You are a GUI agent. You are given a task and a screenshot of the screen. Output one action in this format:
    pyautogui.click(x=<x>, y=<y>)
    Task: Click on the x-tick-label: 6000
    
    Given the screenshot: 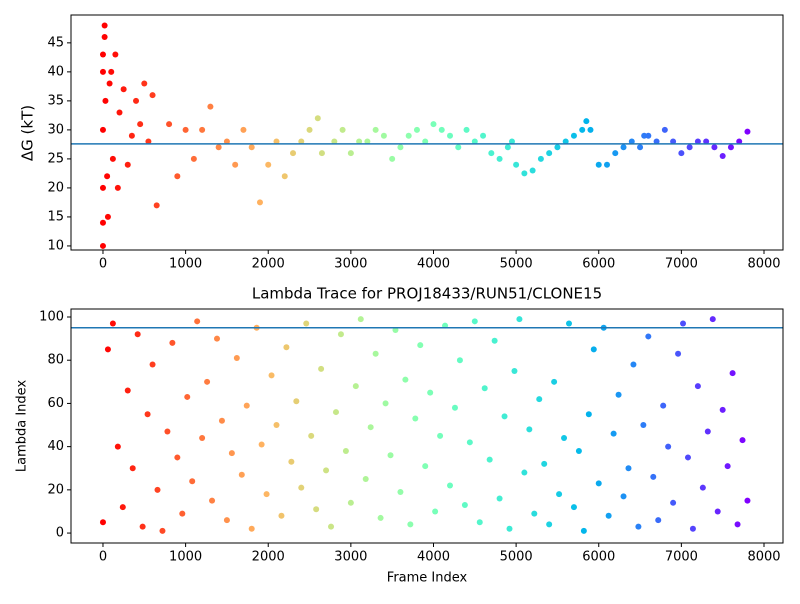 What is the action you would take?
    pyautogui.click(x=598, y=557)
    